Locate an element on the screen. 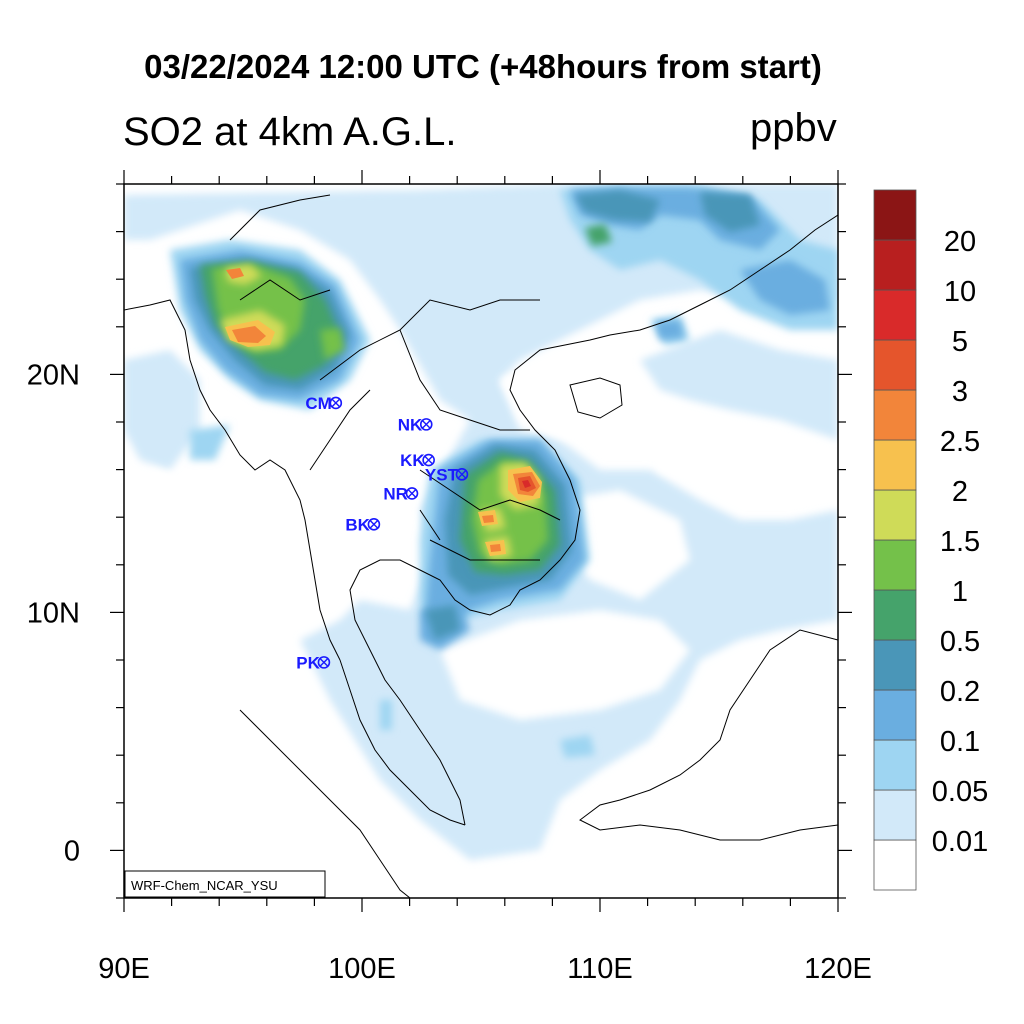 The width and height of the screenshot is (1024, 1024). station-label: NK is located at coordinates (410, 424).